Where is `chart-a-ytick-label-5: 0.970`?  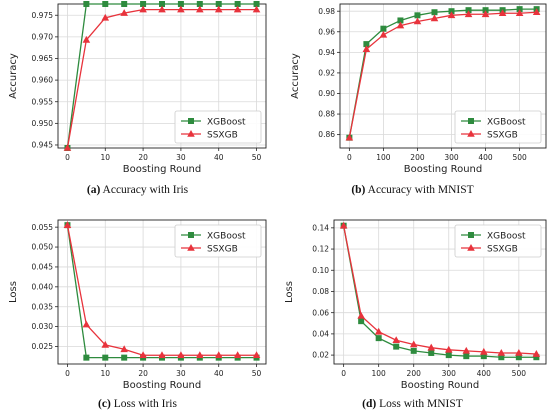 chart-a-ytick-label-5: 0.970 is located at coordinates (43, 36).